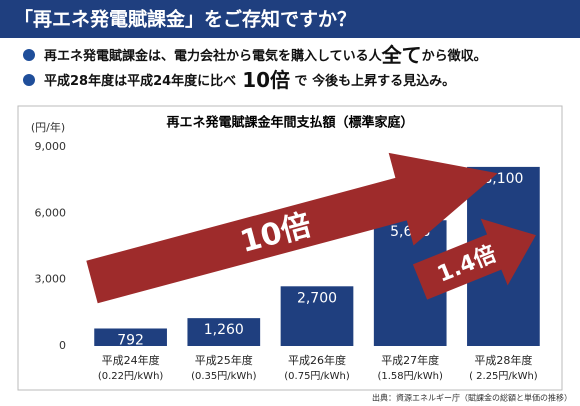 Image resolution: width=580 pixels, height=406 pixels. What do you see at coordinates (410, 376) in the screenshot?
I see `x-tick-label: (1.58円/kWh)` at bounding box center [410, 376].